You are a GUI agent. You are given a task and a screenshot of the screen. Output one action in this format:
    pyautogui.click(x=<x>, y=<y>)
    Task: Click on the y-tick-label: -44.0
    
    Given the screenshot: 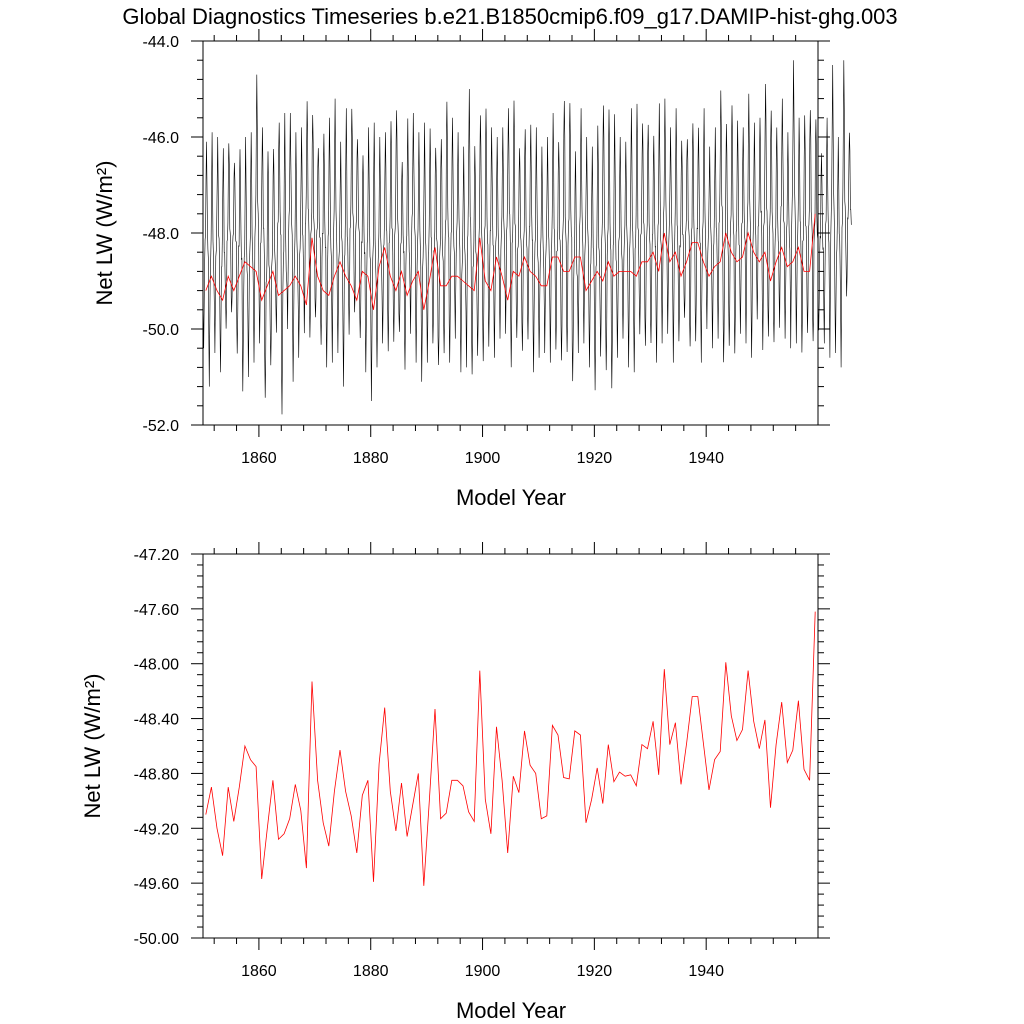 What is the action you would take?
    pyautogui.click(x=161, y=42)
    